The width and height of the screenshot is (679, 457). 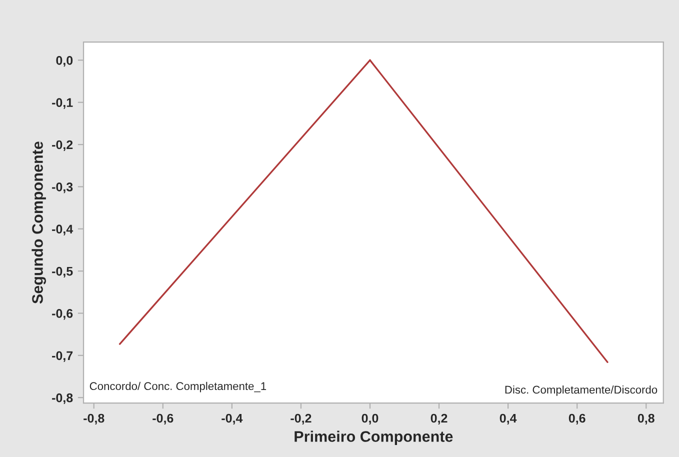 I want to click on x-tick-label: 0,4, so click(x=508, y=419).